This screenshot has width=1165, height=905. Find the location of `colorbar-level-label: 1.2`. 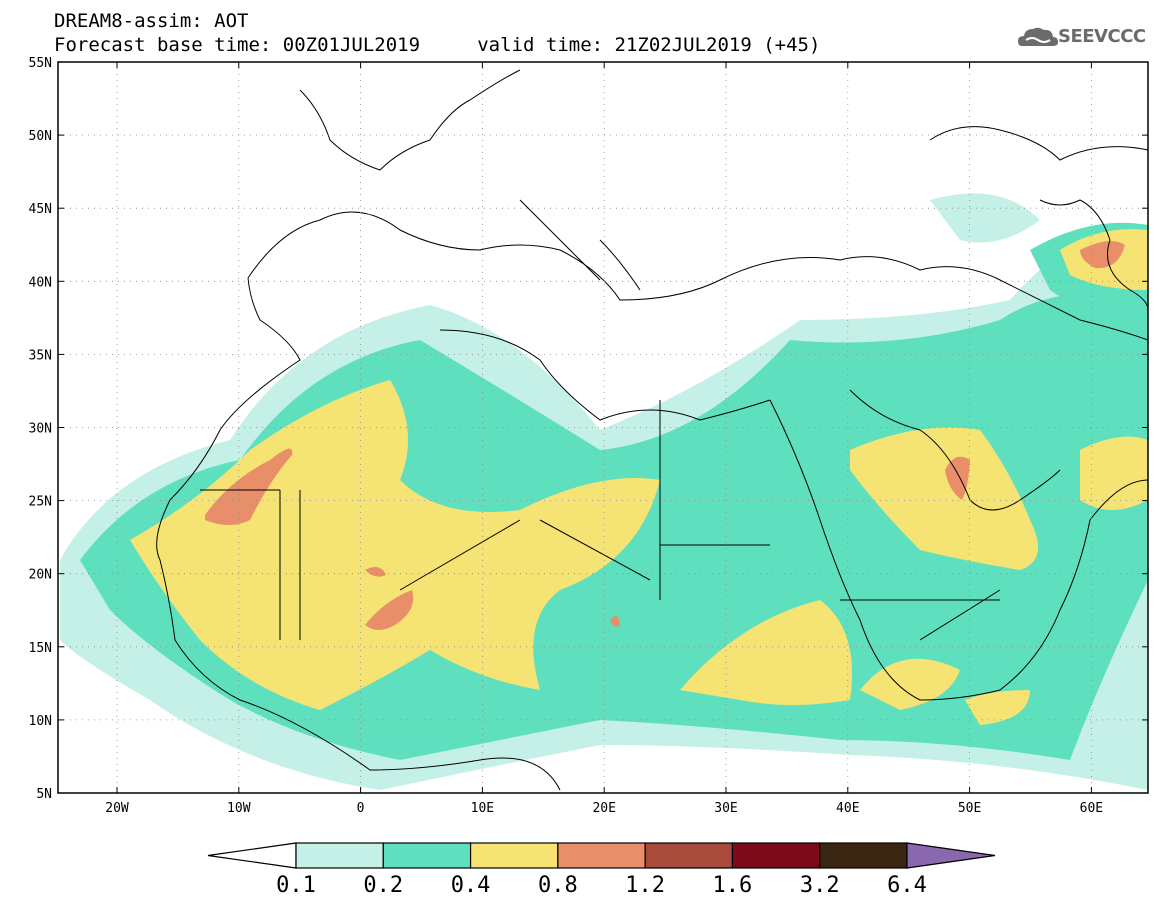

colorbar-level-label: 1.2 is located at coordinates (645, 885).